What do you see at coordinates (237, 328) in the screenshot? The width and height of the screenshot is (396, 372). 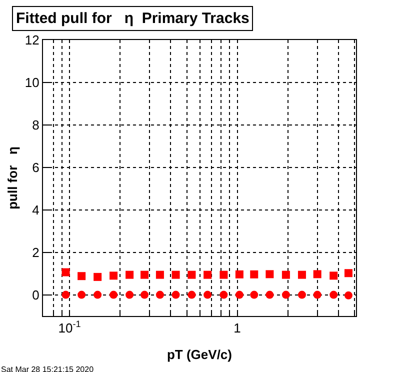 I see `x-tick-label: 1` at bounding box center [237, 328].